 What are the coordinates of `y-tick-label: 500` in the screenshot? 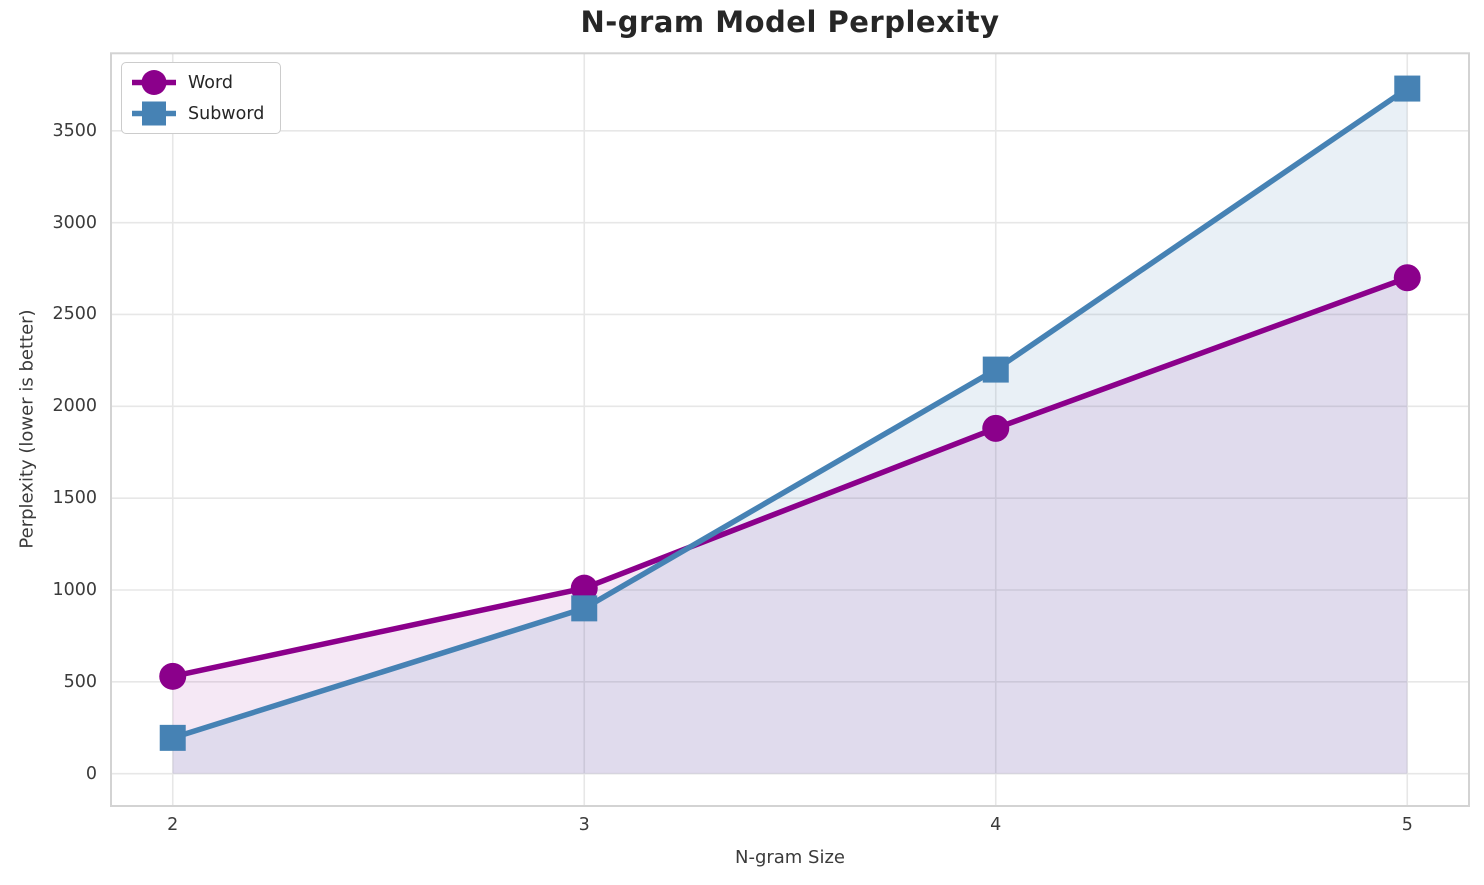 It's located at (80, 681).